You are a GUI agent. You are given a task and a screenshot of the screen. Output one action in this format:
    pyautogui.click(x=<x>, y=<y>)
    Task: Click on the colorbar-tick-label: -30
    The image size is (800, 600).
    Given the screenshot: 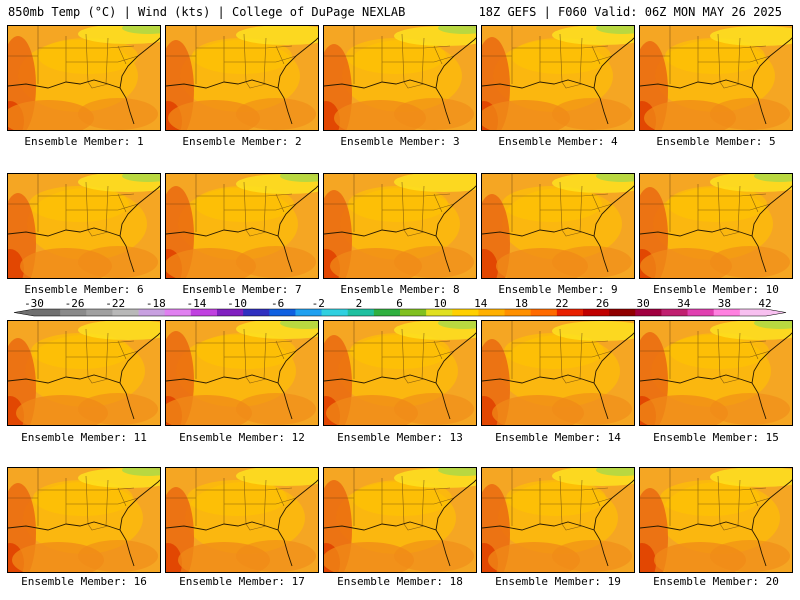 What is the action you would take?
    pyautogui.click(x=34, y=303)
    